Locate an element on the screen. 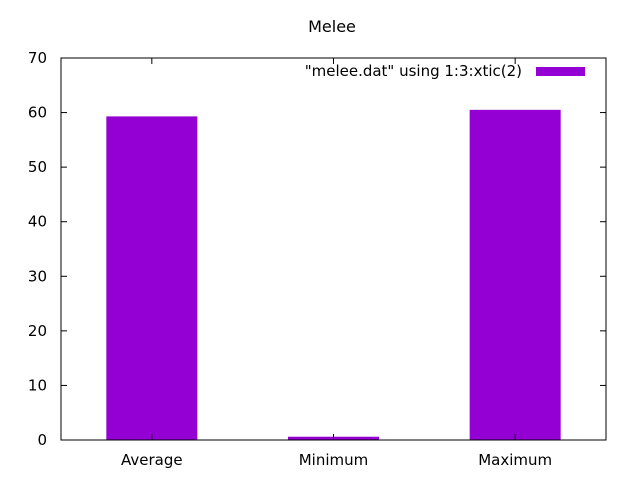 The height and width of the screenshot is (480, 640). y-tick-label-60: 60 is located at coordinates (37, 113).